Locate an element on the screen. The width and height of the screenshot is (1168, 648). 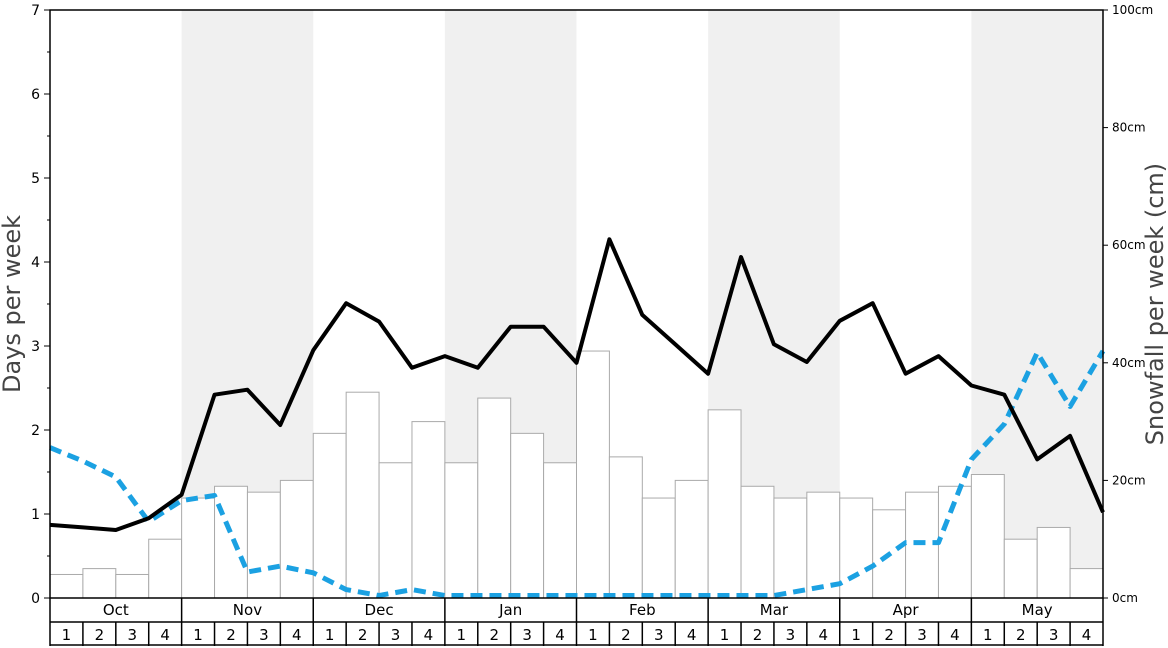
month-label: Feb is located at coordinates (642, 610).